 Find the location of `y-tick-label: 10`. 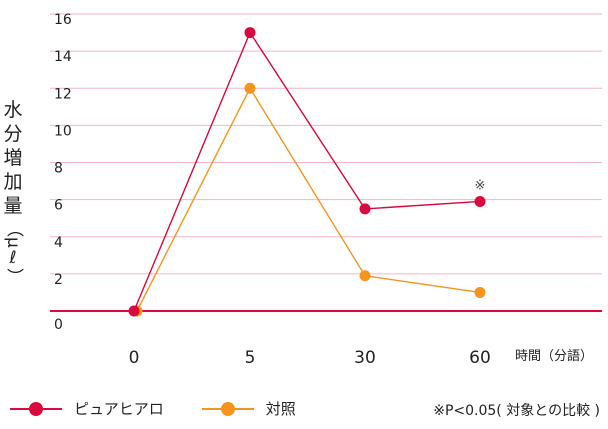

y-tick-label: 10 is located at coordinates (63, 131).